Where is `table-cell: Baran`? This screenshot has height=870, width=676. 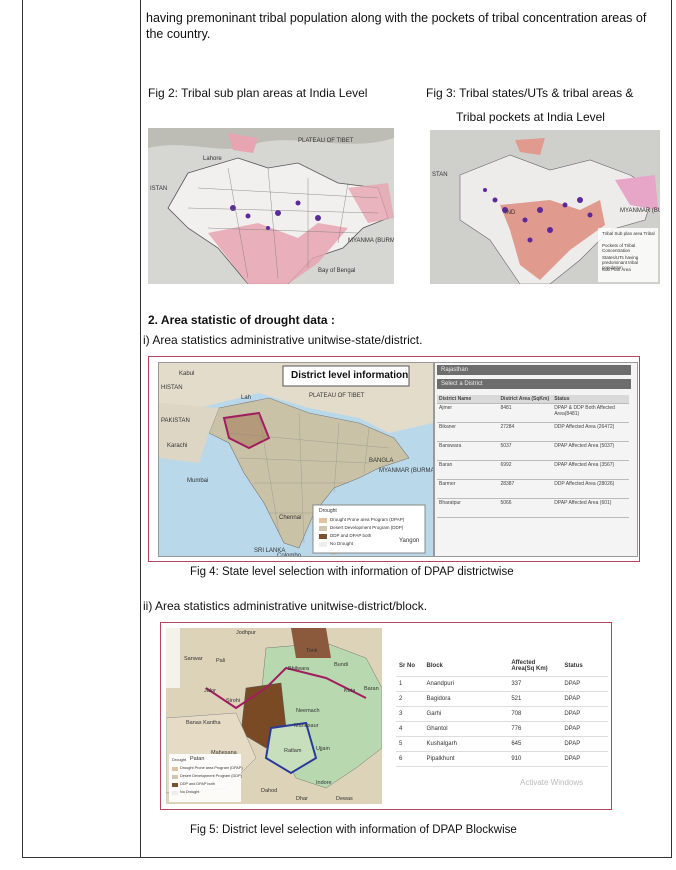 table-cell: Baran is located at coordinates (468, 470).